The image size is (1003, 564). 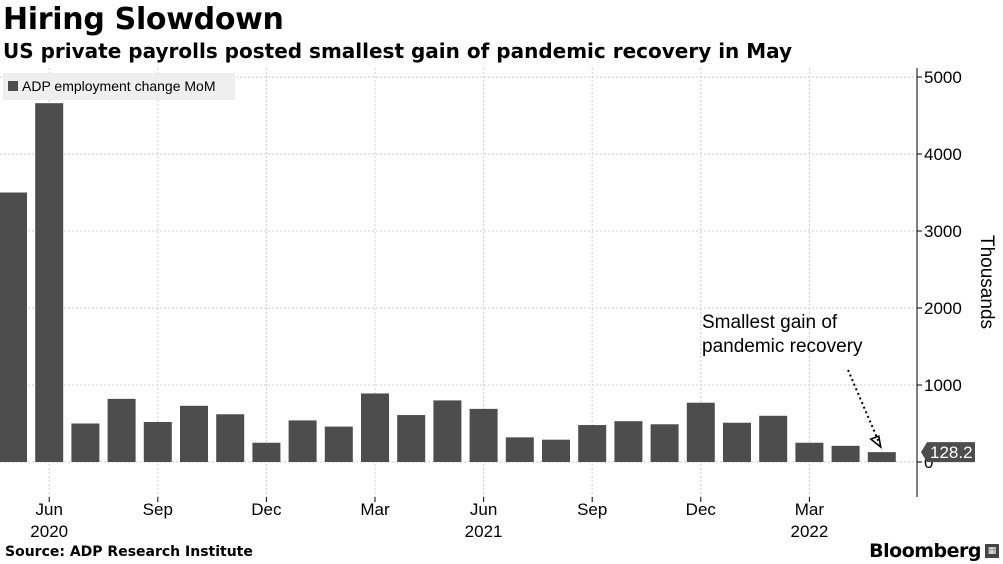 I want to click on x-tick-label-year: 2021, so click(x=484, y=531).